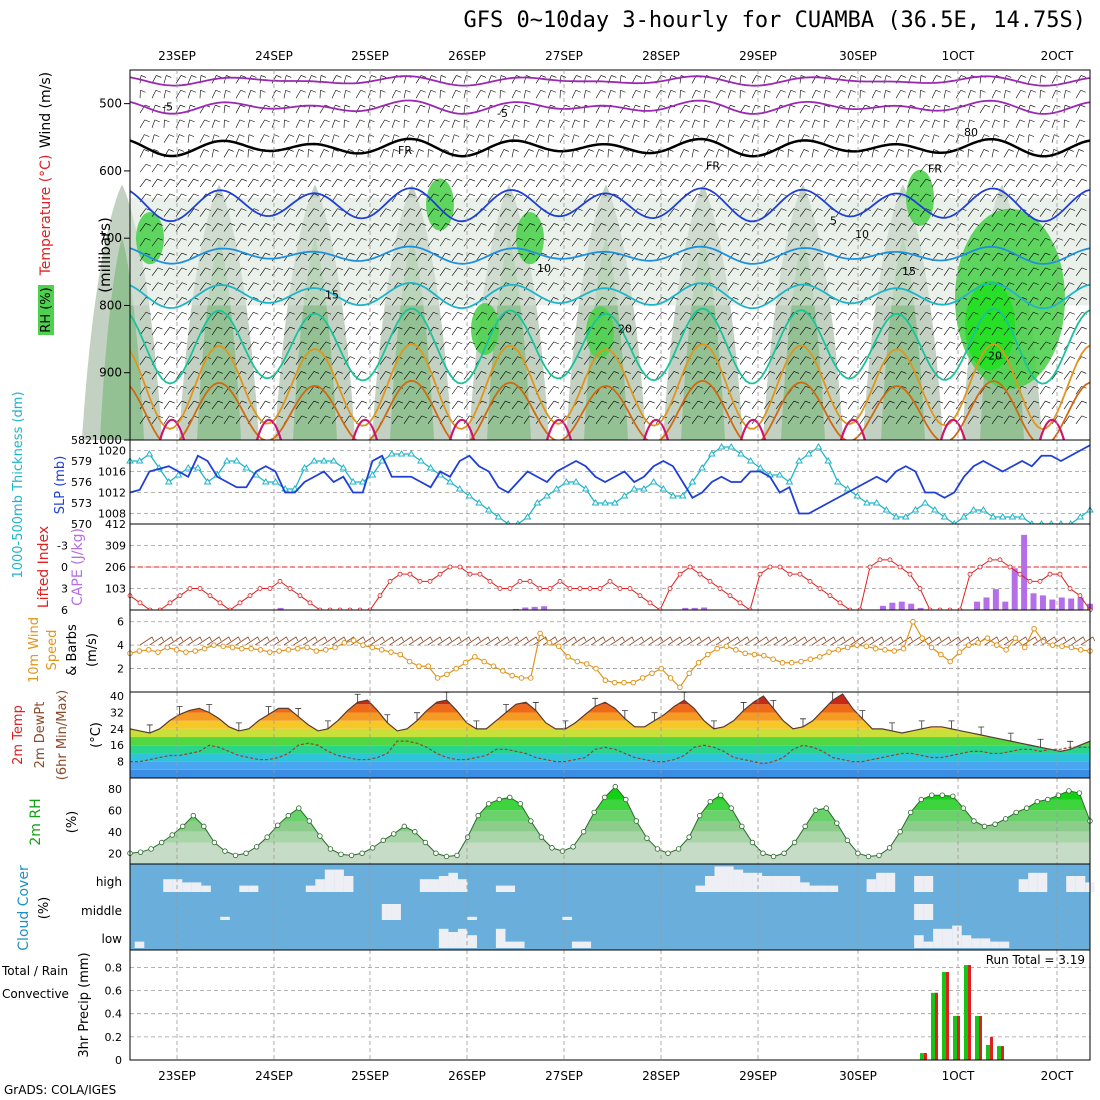  Describe the element at coordinates (172, 429) in the screenshot. I see `isotherm-30-lobe` at that location.